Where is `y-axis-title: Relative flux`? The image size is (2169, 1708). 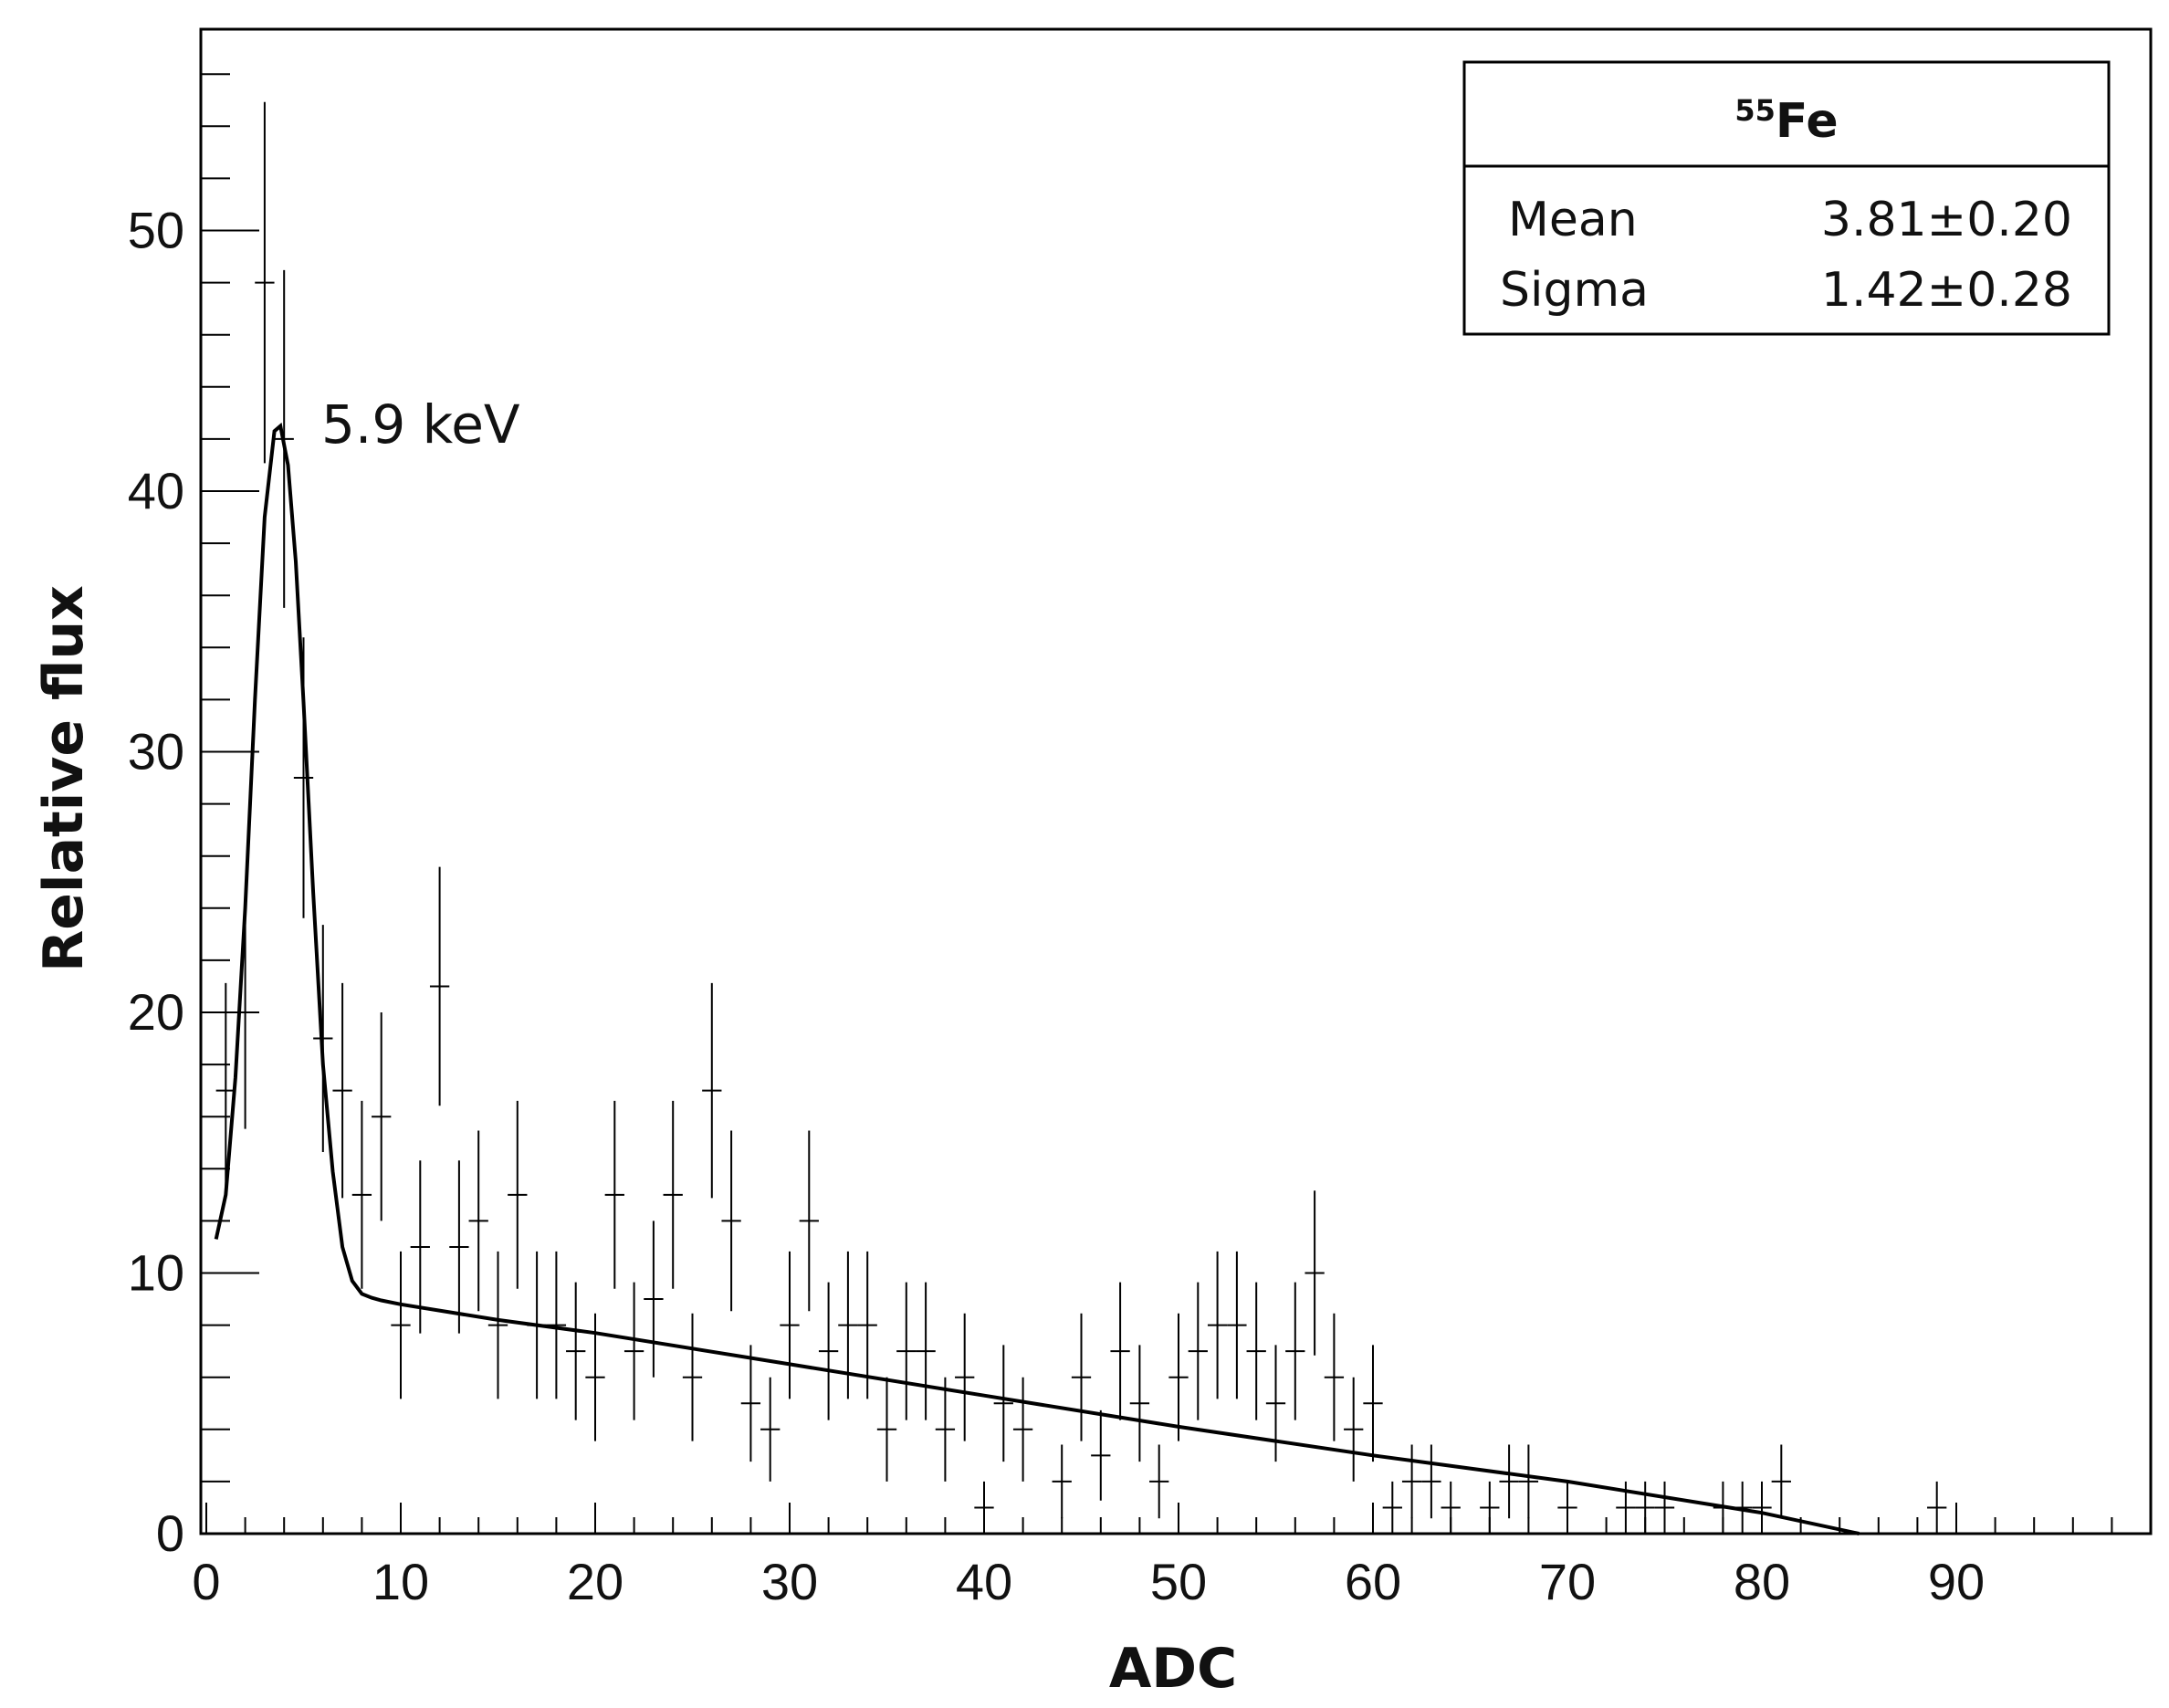 y-axis-title: Relative flux is located at coordinates (64, 779).